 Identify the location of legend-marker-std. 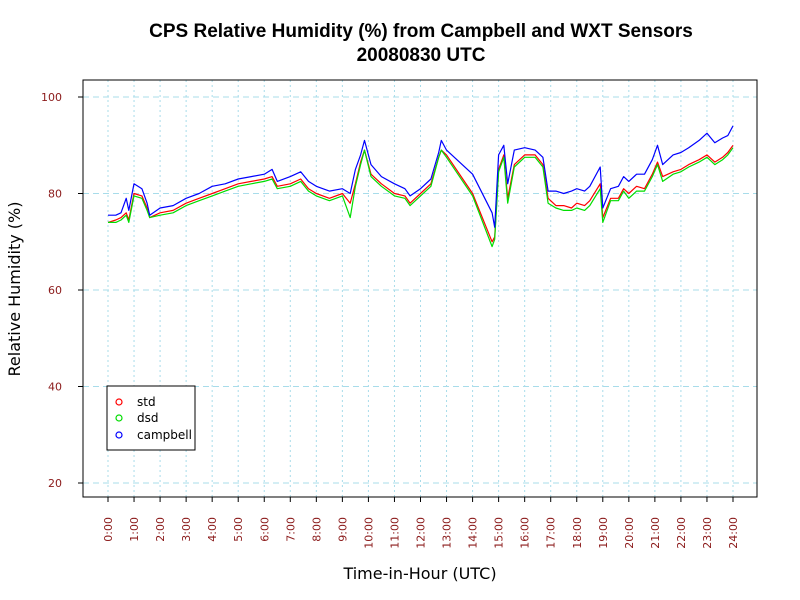
(119, 402).